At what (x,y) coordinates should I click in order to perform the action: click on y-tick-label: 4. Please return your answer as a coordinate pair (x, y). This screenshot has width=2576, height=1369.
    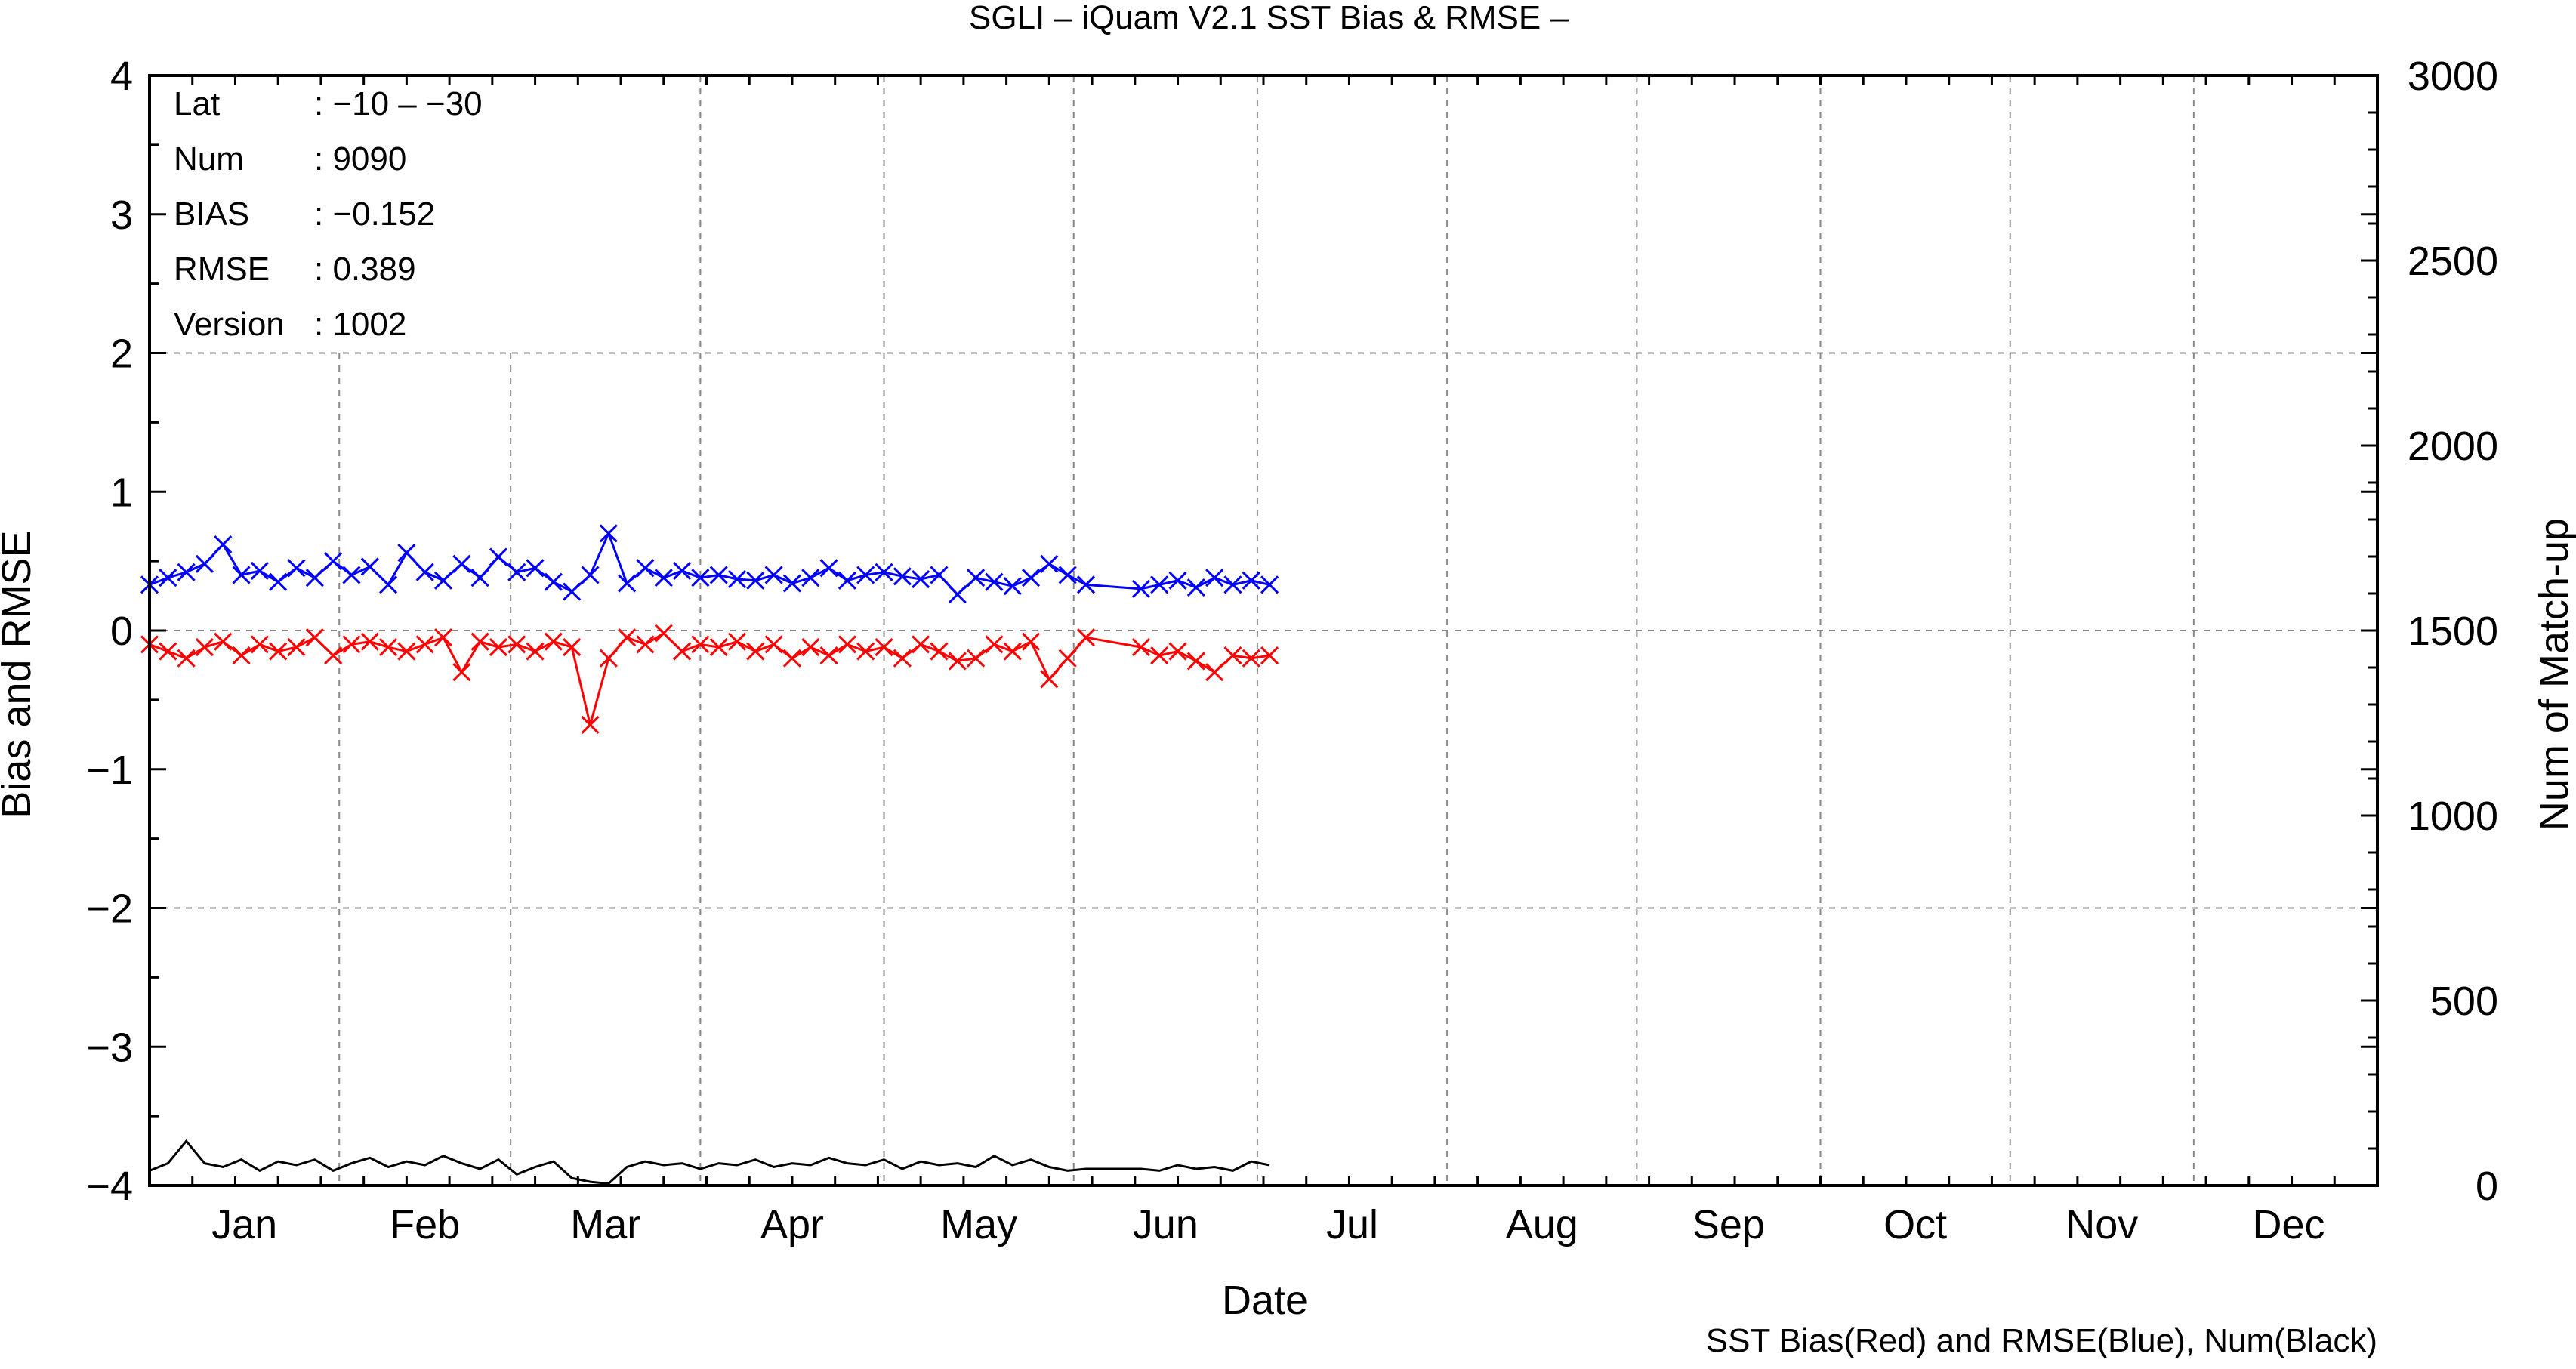
    Looking at the image, I should click on (121, 76).